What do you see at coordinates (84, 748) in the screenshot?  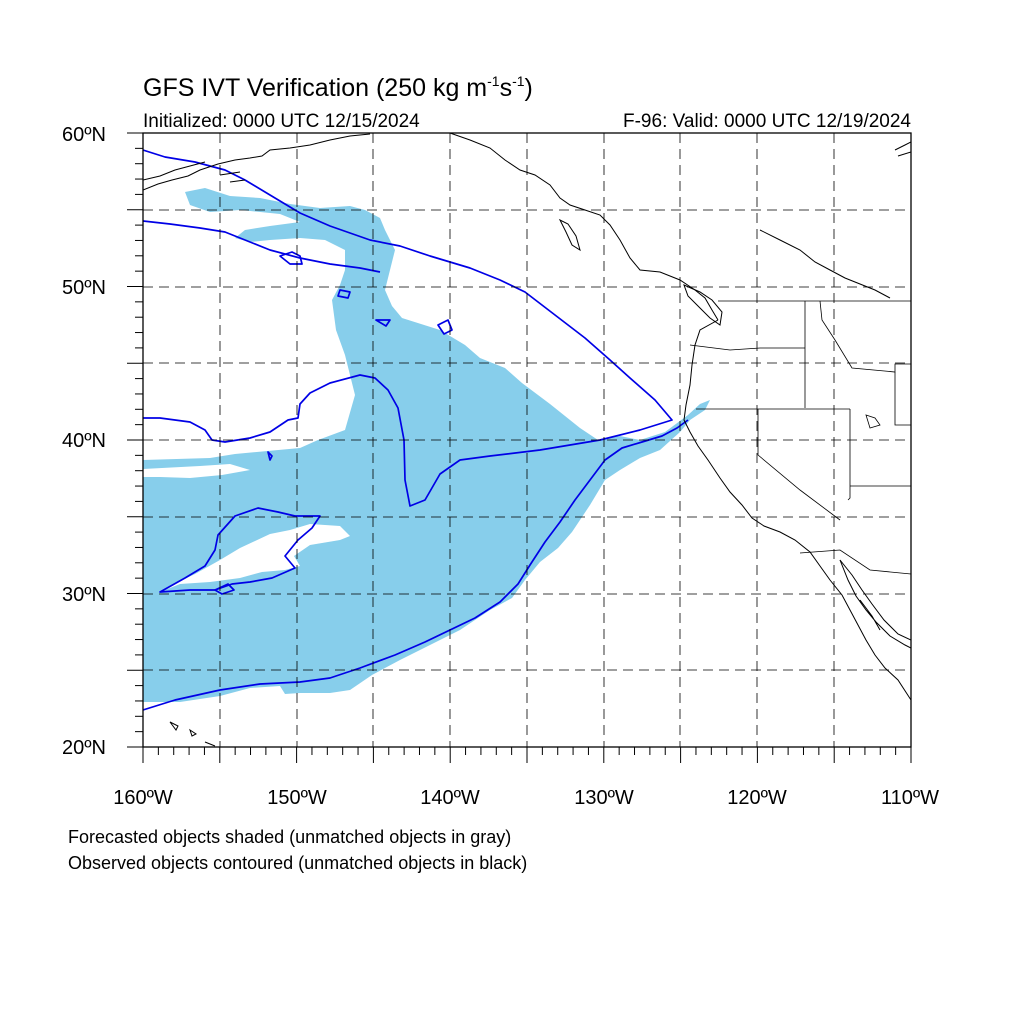 I see `lat-label-20n: 20ºN` at bounding box center [84, 748].